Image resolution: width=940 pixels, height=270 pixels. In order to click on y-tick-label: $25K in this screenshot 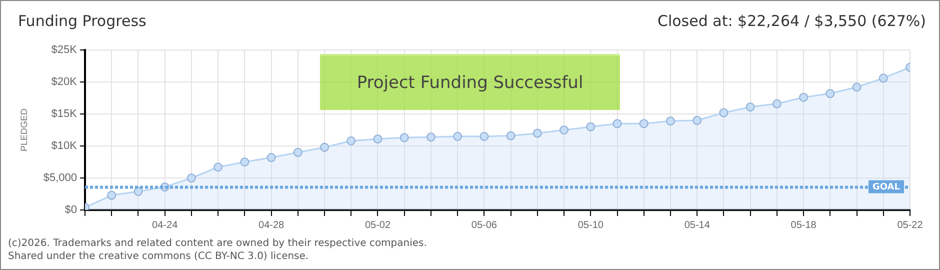, I will do `click(64, 50)`.